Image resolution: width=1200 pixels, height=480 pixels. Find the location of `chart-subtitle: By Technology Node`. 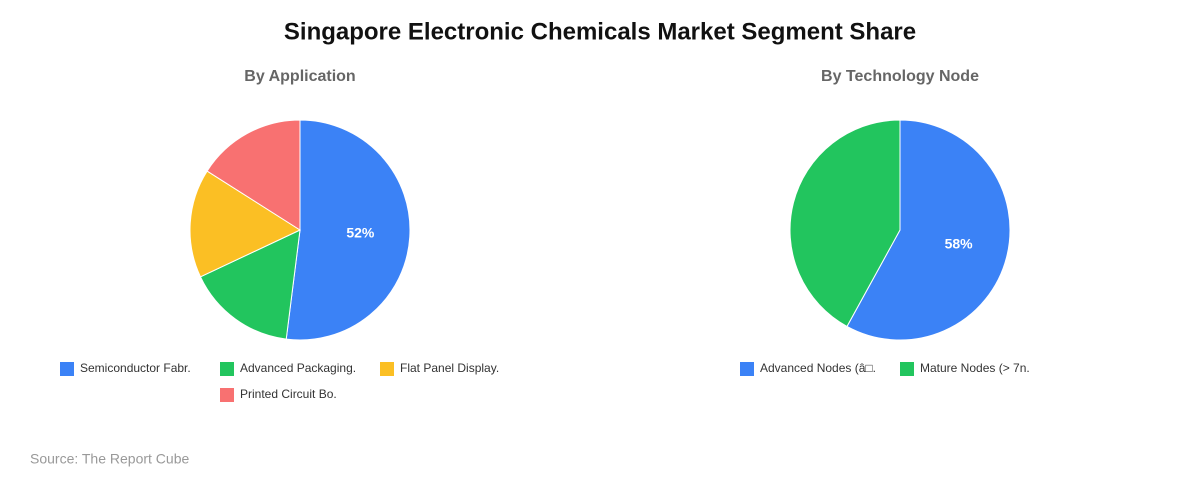

chart-subtitle: By Technology Node is located at coordinates (900, 76).